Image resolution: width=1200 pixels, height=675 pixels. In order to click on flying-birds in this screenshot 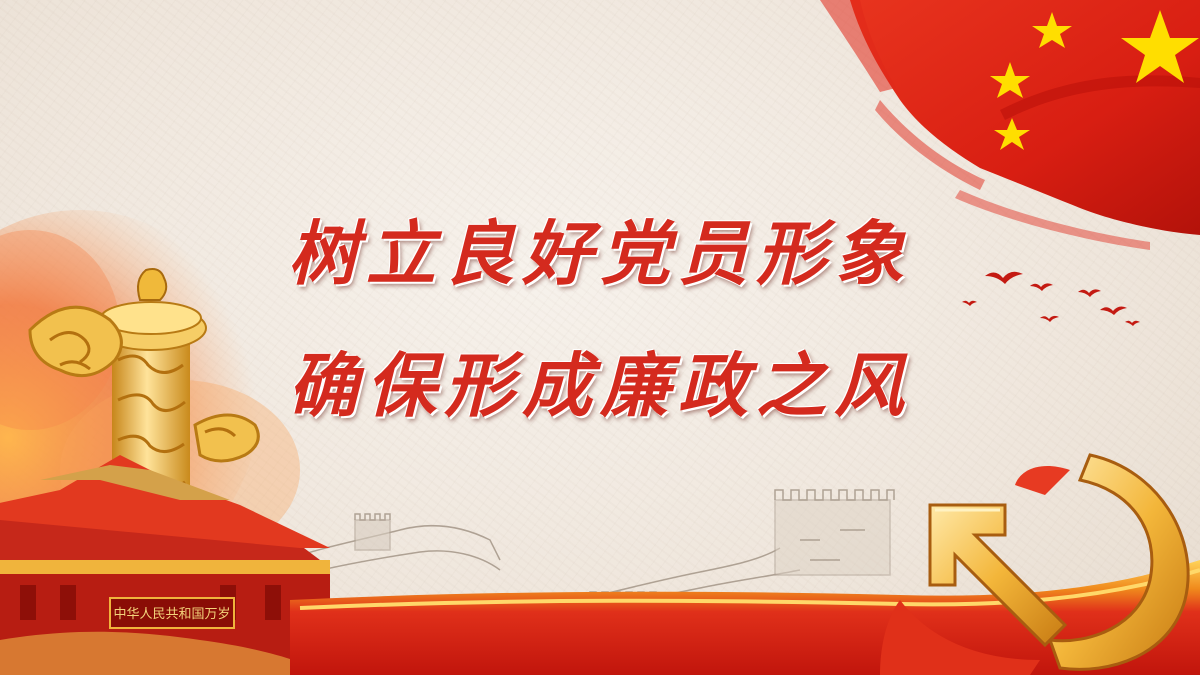, I will do `click(1051, 298)`.